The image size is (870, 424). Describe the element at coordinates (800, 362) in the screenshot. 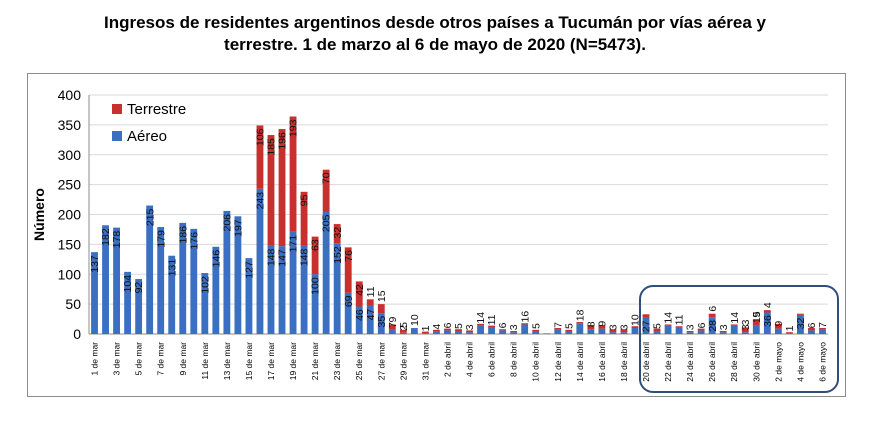

I see `x-tick-label: 4 de mayo` at that location.